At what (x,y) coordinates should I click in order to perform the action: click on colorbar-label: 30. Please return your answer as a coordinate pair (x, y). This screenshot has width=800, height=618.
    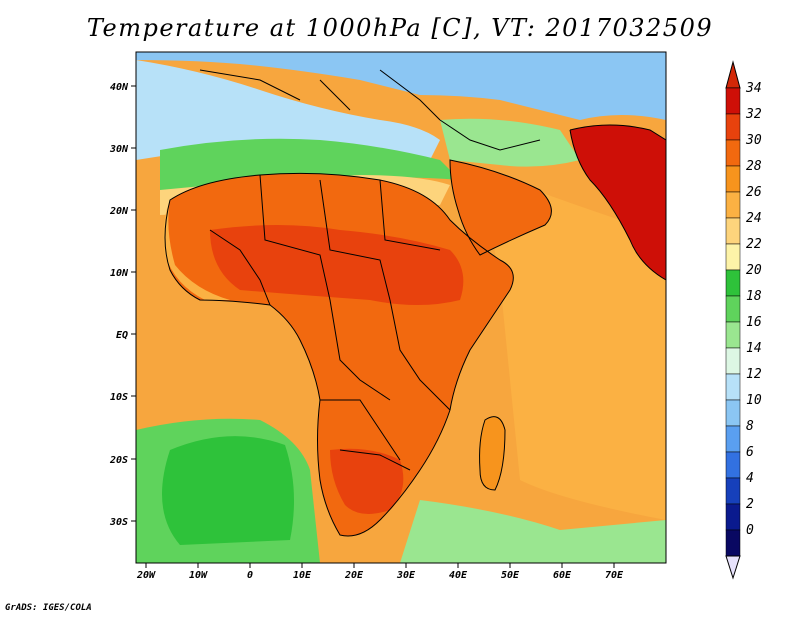
    Looking at the image, I should click on (753, 140).